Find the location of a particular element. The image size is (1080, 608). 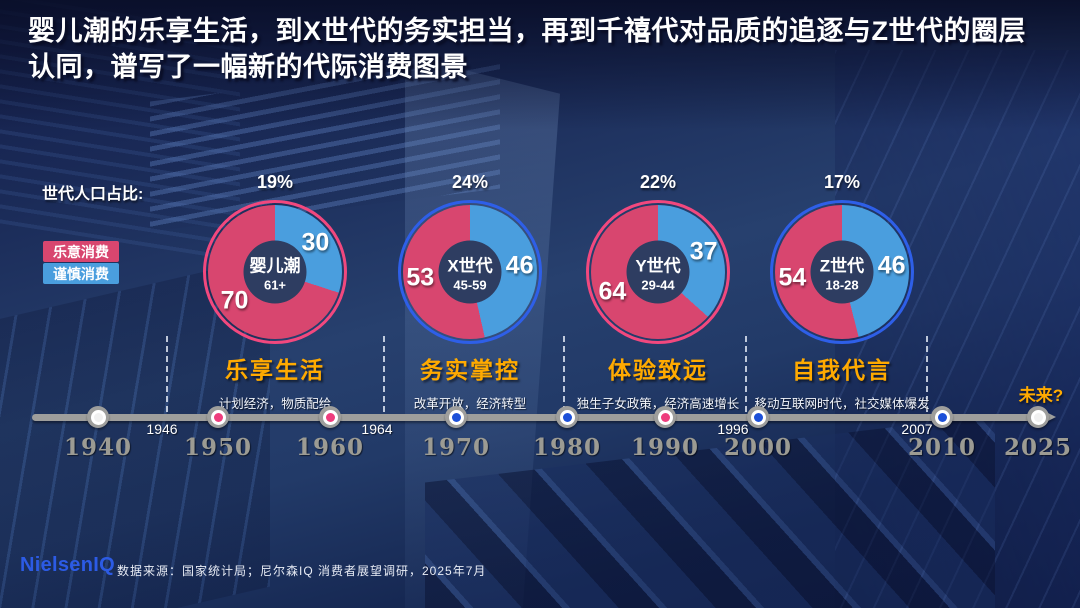

timeline-year-label: 1990 is located at coordinates (664, 447).